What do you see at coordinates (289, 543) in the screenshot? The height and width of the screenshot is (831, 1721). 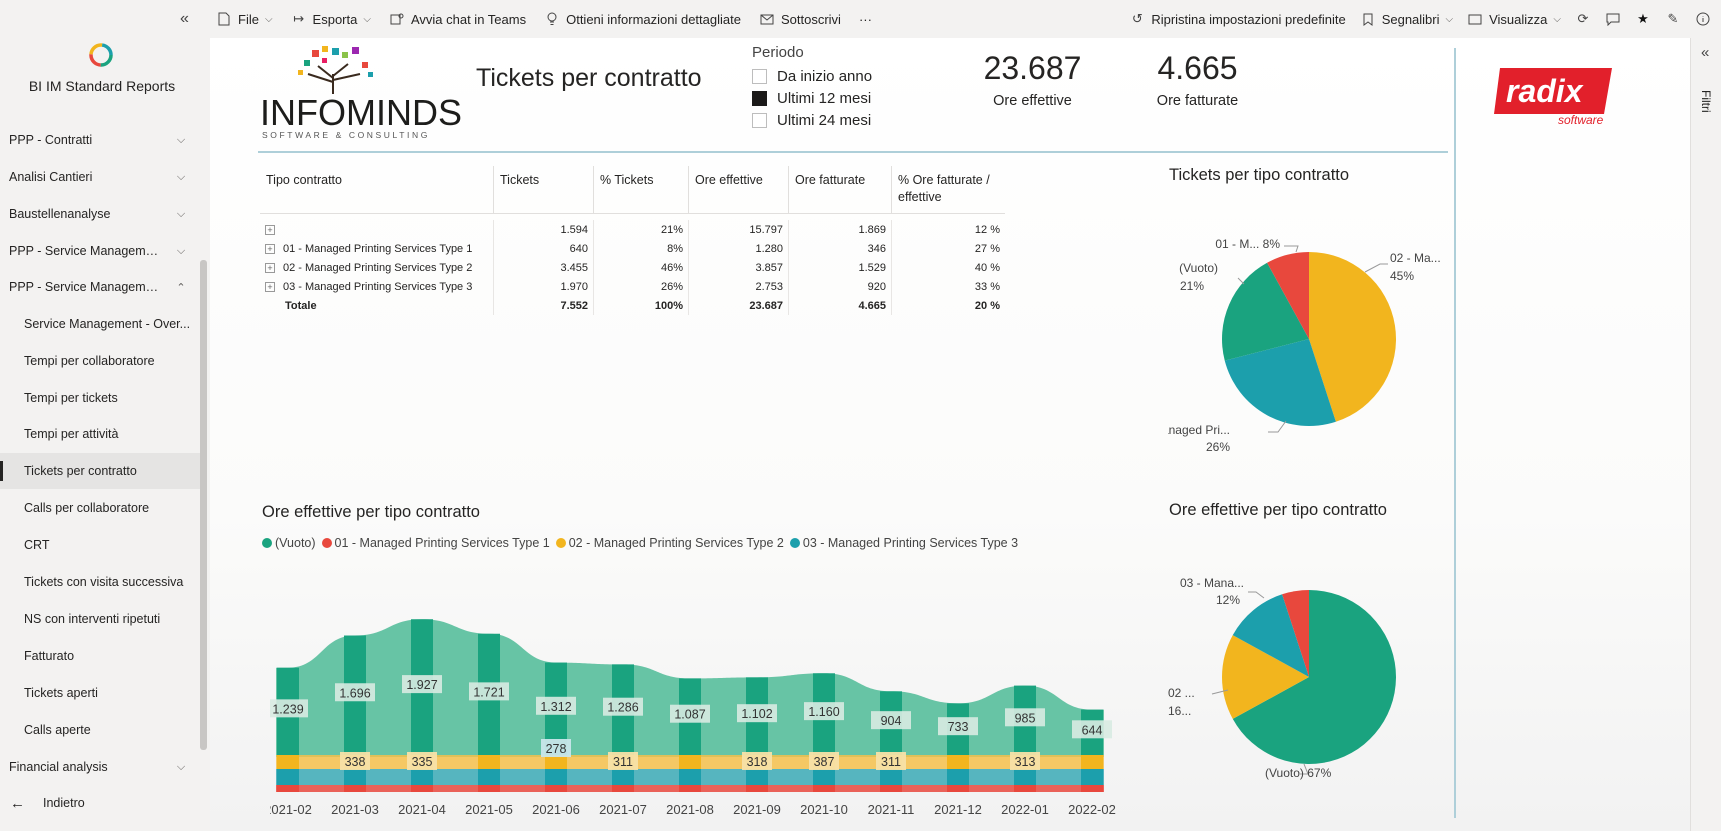 I see `legend-item: (Vuoto)` at bounding box center [289, 543].